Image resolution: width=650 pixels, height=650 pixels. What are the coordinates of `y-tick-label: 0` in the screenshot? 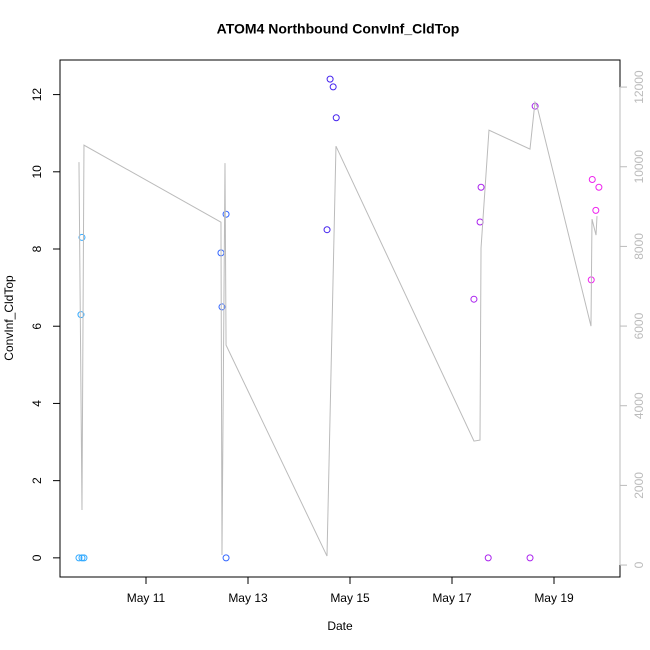 It's located at (37, 557).